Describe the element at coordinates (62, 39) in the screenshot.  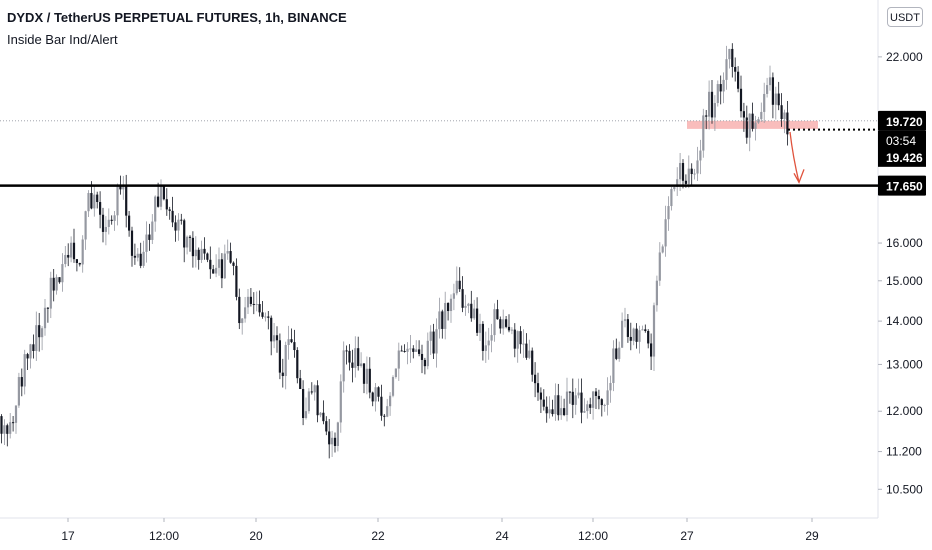
I see `indicator-label: Inside Bar Ind/Alert` at that location.